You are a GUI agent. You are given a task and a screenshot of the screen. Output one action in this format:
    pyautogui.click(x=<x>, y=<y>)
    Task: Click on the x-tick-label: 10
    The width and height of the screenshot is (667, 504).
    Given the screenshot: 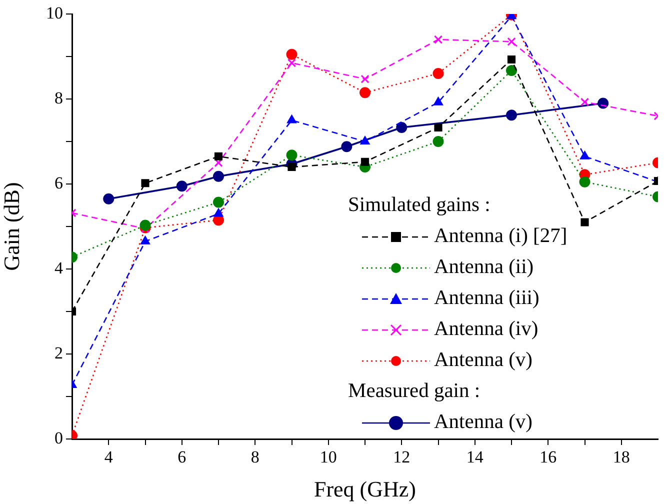 What is the action you would take?
    pyautogui.click(x=328, y=457)
    